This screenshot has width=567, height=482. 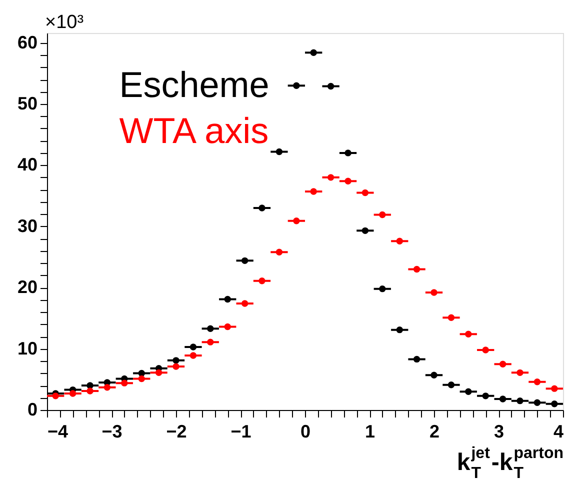 What do you see at coordinates (27, 103) in the screenshot?
I see `y-tick-label: 50` at bounding box center [27, 103].